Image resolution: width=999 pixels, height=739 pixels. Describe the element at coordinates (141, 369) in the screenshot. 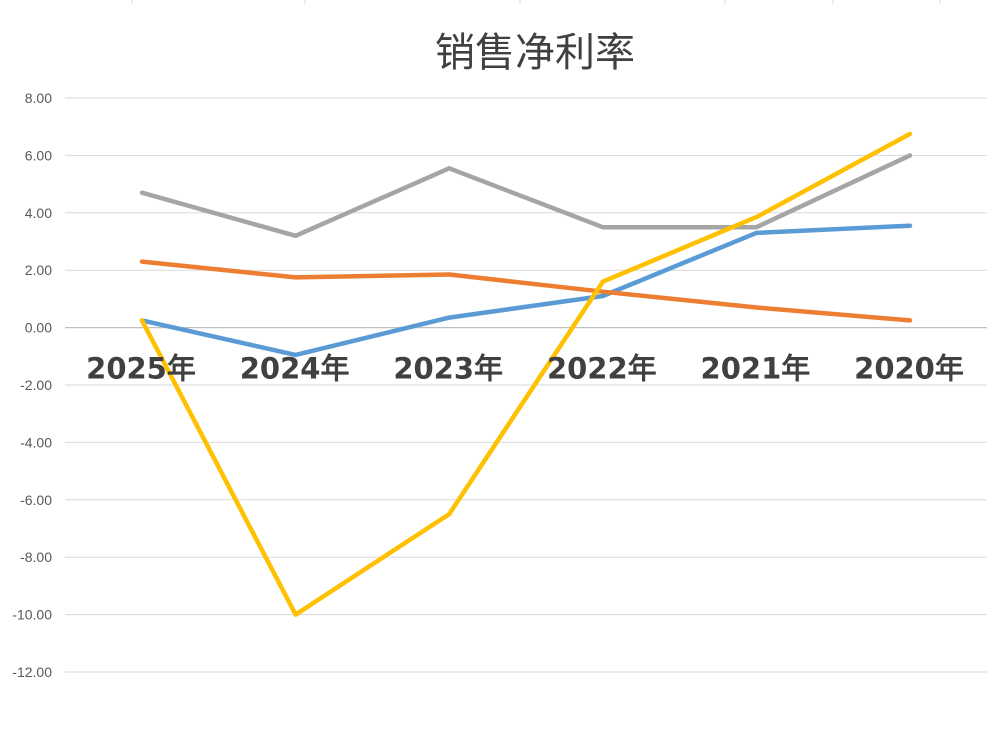

I see `x-tick-label: 2025年` at that location.